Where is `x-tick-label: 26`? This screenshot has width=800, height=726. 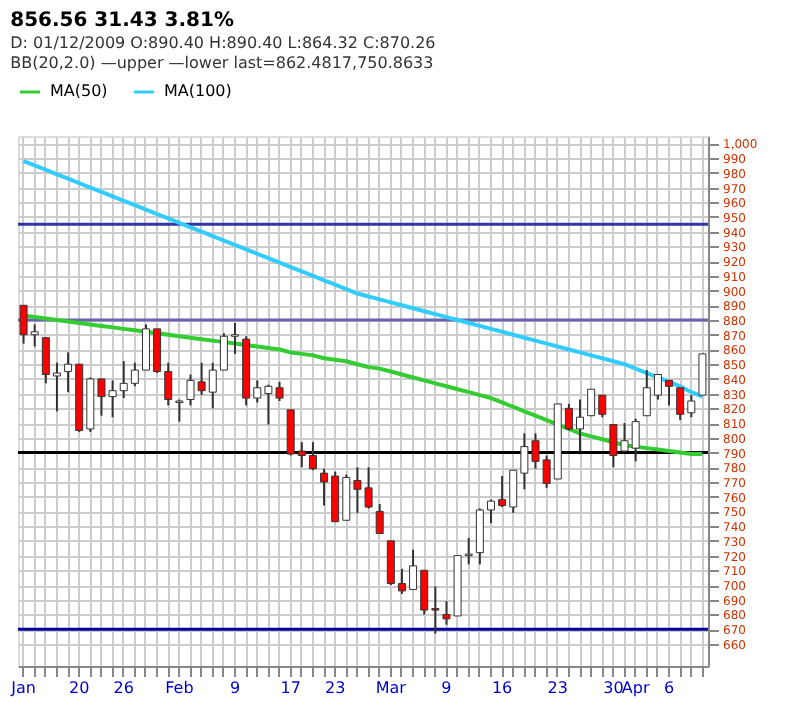 x-tick-label: 26 is located at coordinates (123, 688).